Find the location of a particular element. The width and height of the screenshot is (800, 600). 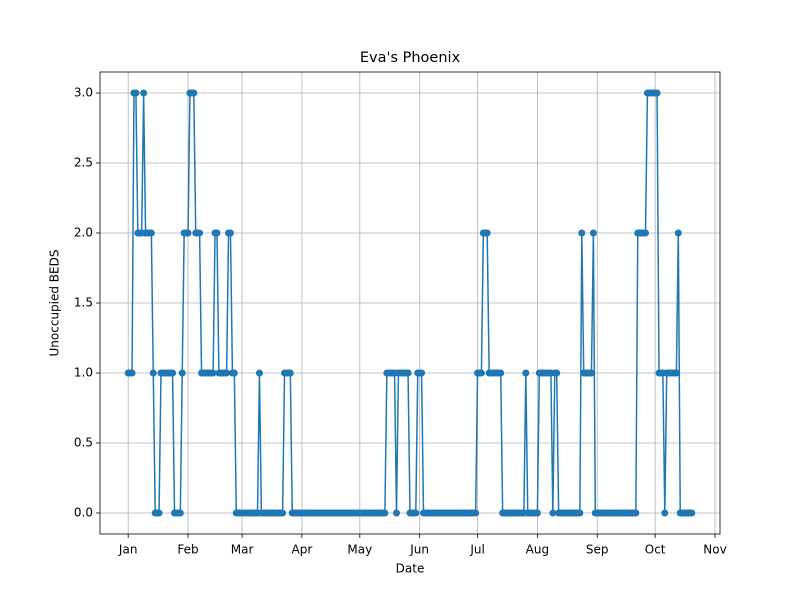

x-tick-label: Aug is located at coordinates (537, 550).